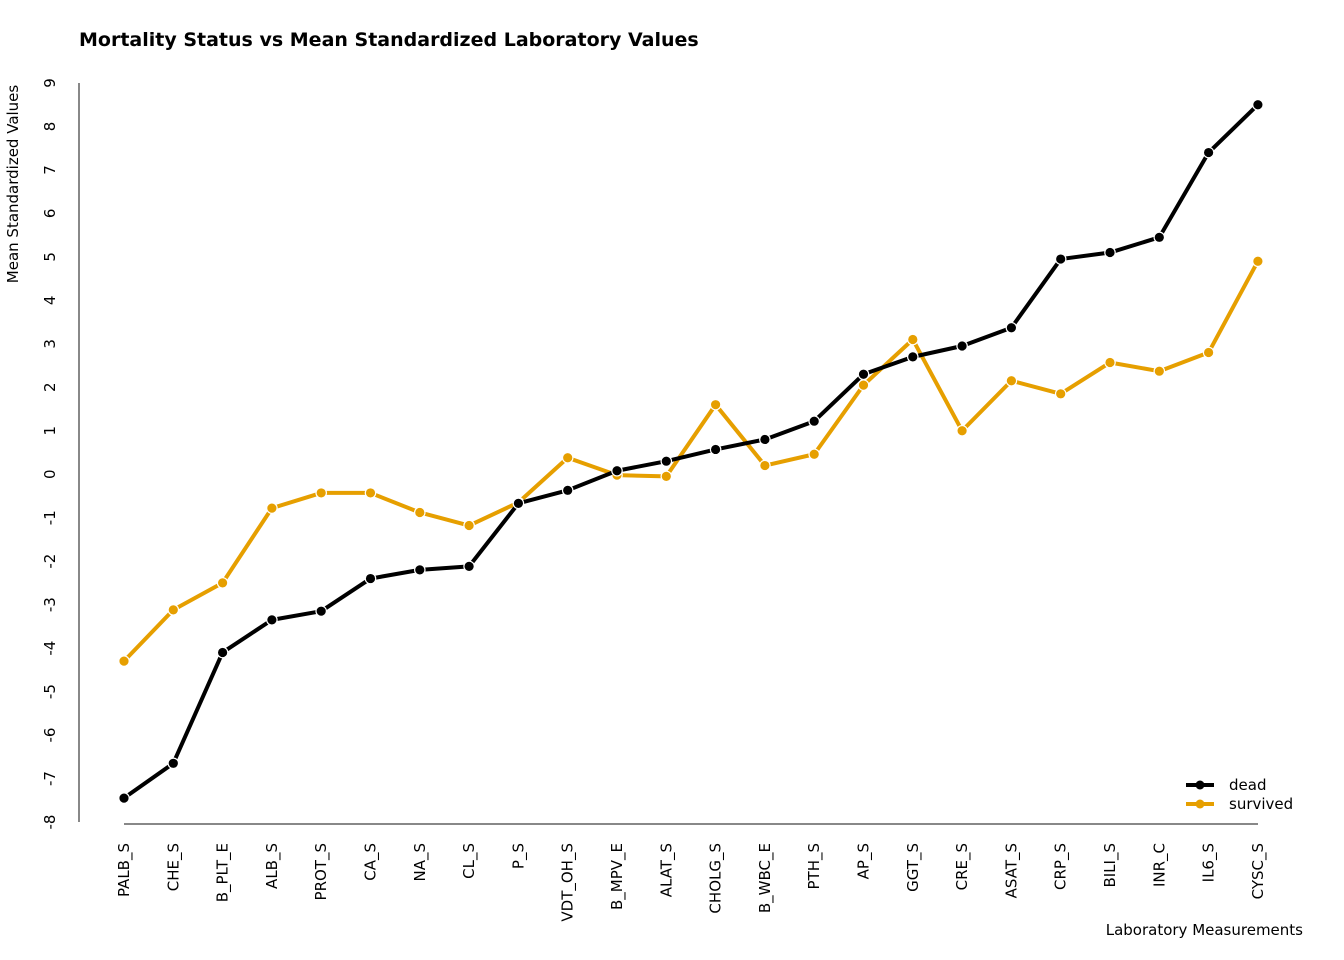 The height and width of the screenshot is (960, 1344). I want to click on y-tick-label: -6, so click(50, 735).